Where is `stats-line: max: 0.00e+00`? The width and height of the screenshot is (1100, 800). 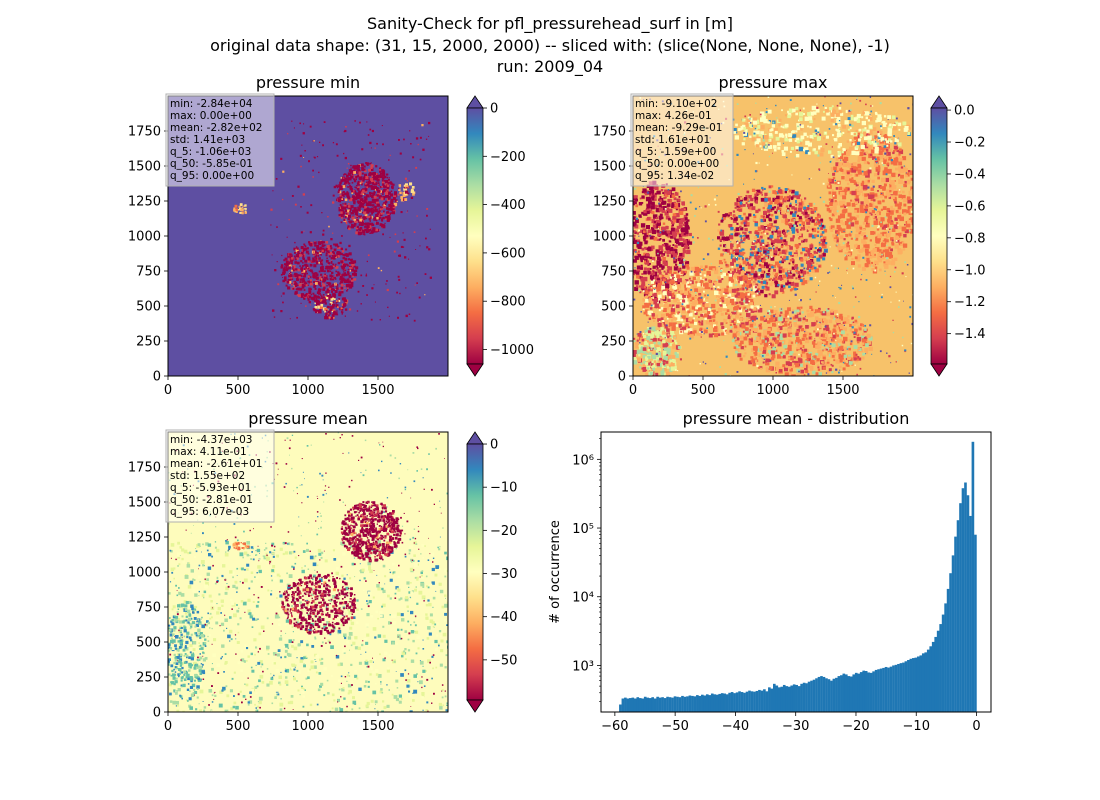 stats-line: max: 0.00e+00 is located at coordinates (211, 116).